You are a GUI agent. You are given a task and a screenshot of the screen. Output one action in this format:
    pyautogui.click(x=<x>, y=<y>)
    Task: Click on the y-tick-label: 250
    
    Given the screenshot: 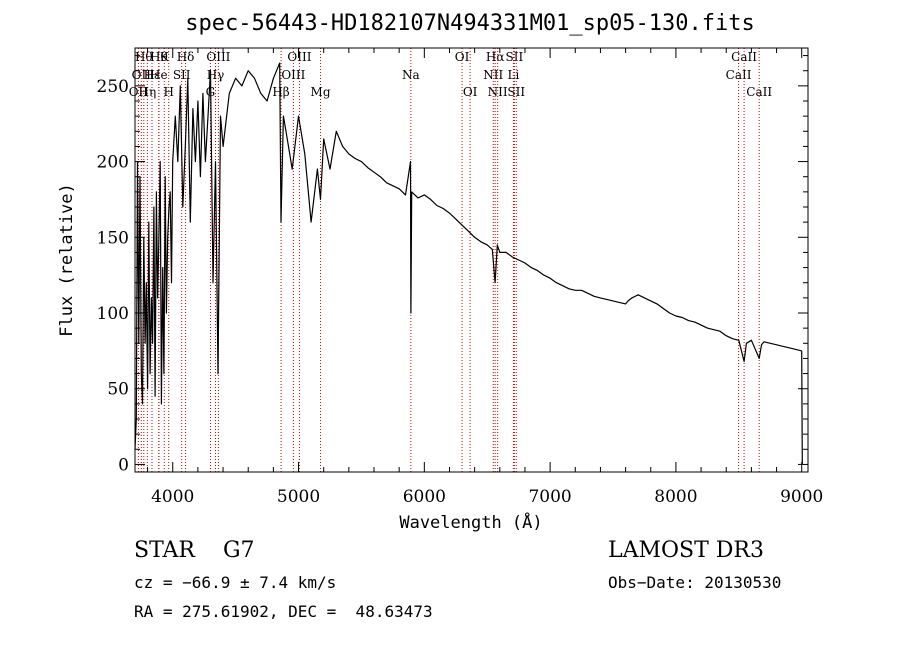 What is the action you would take?
    pyautogui.click(x=113, y=87)
    